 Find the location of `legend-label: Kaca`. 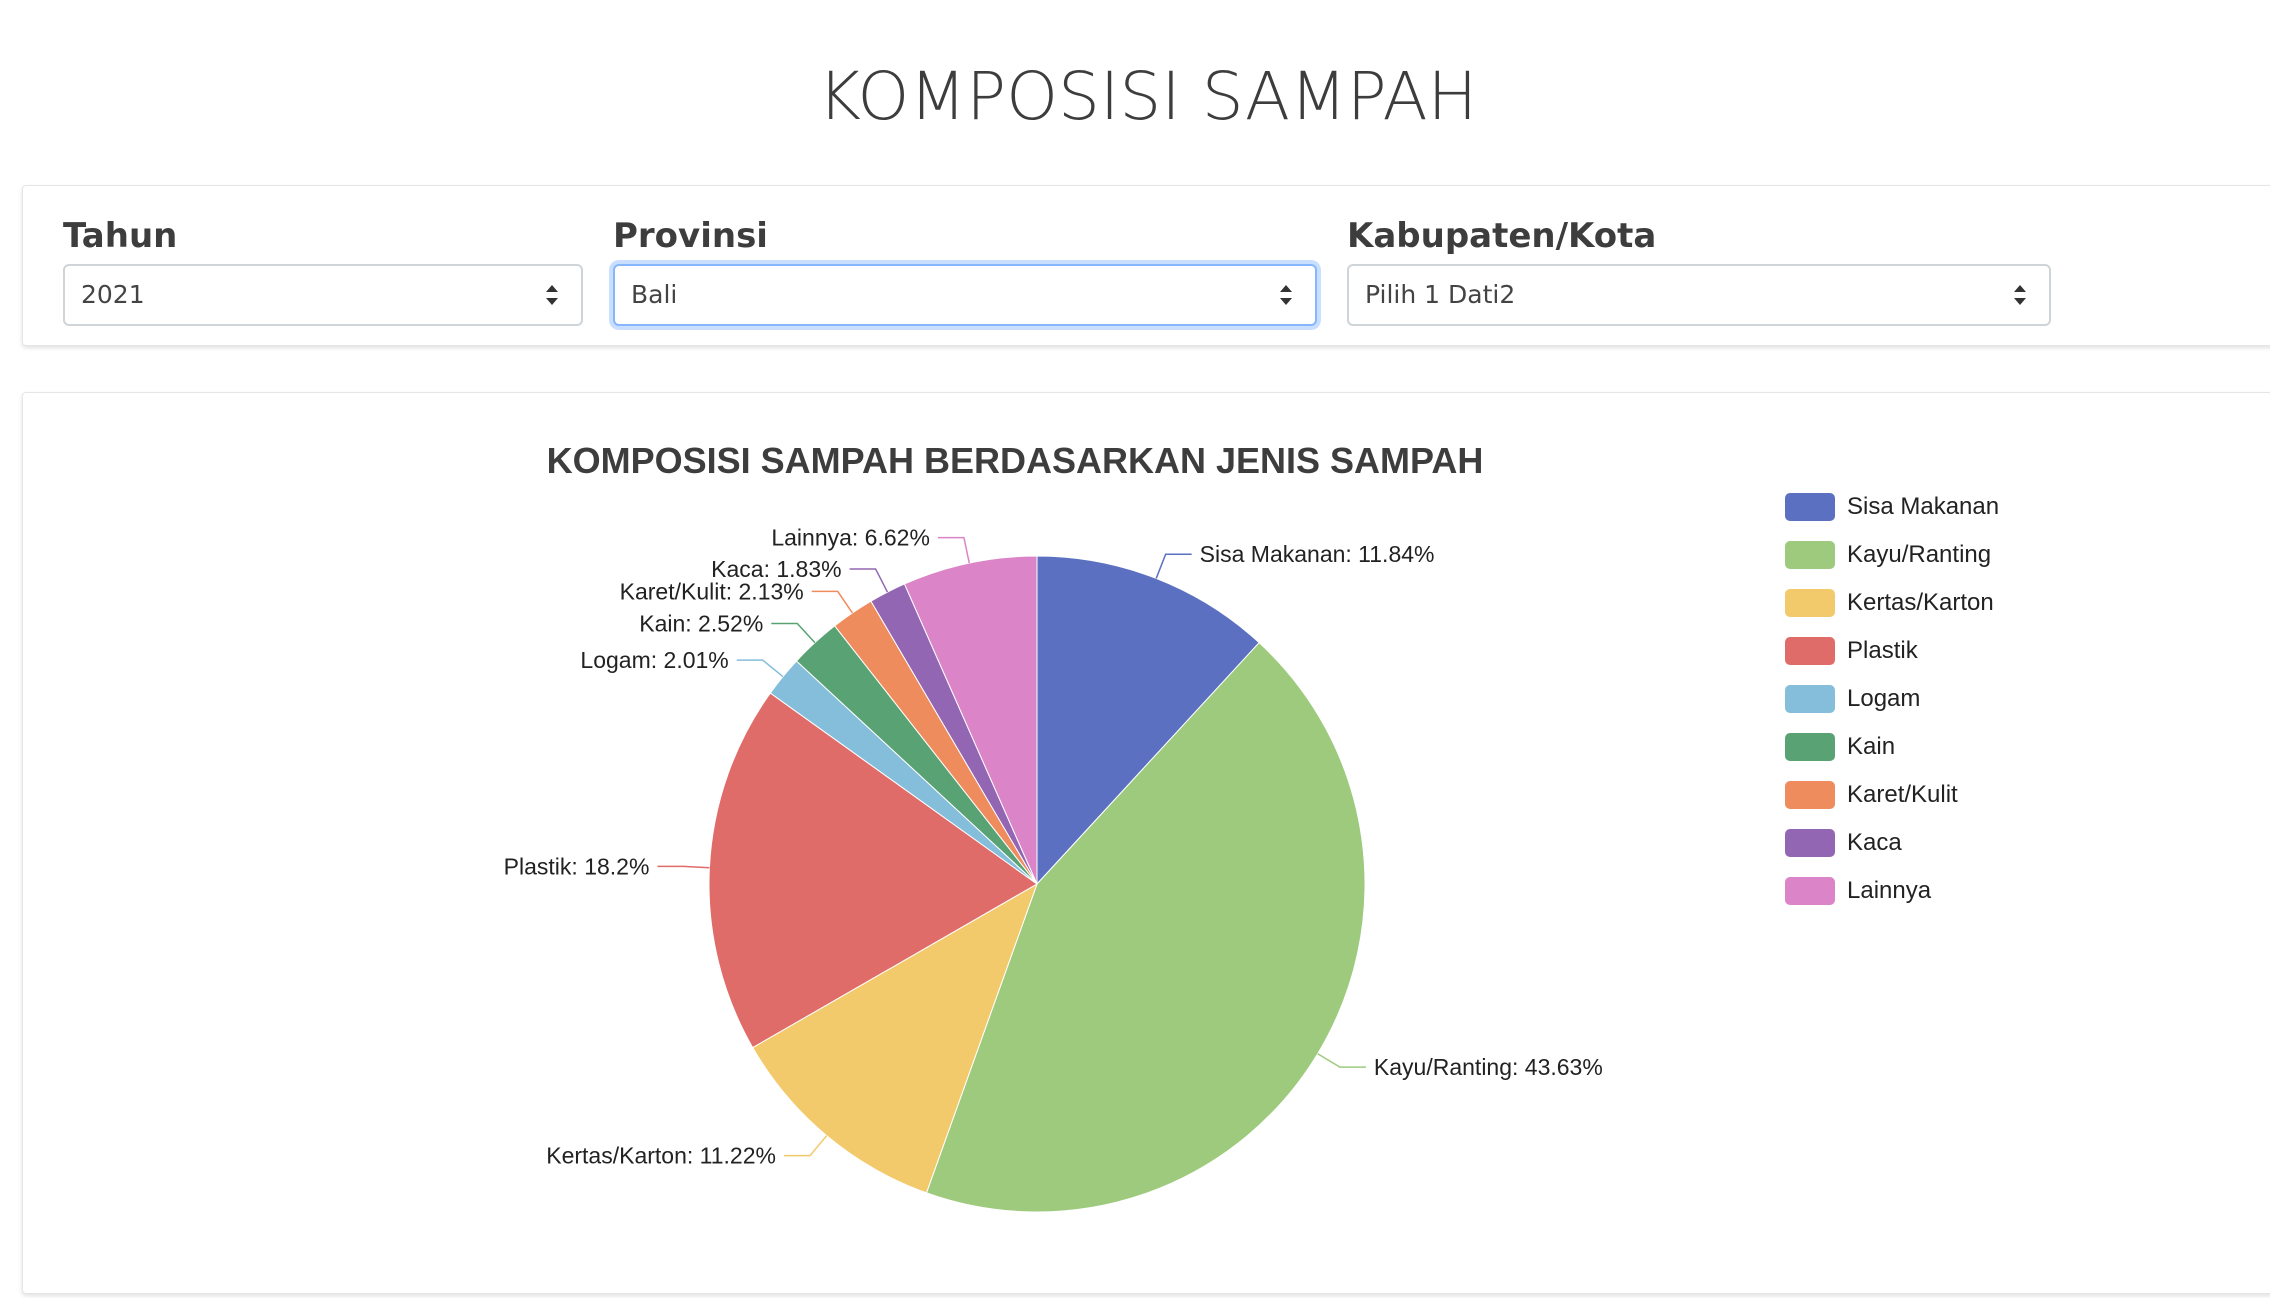

legend-label: Kaca is located at coordinates (1874, 842).